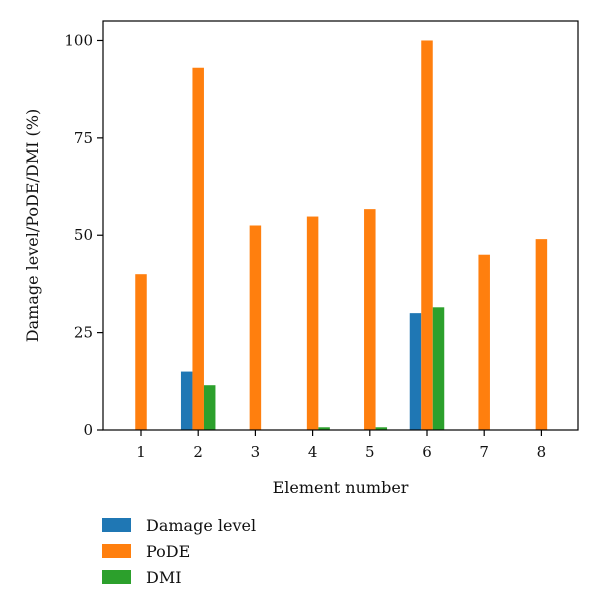 The height and width of the screenshot is (605, 600). I want to click on y-tick-label: 50, so click(83, 235).